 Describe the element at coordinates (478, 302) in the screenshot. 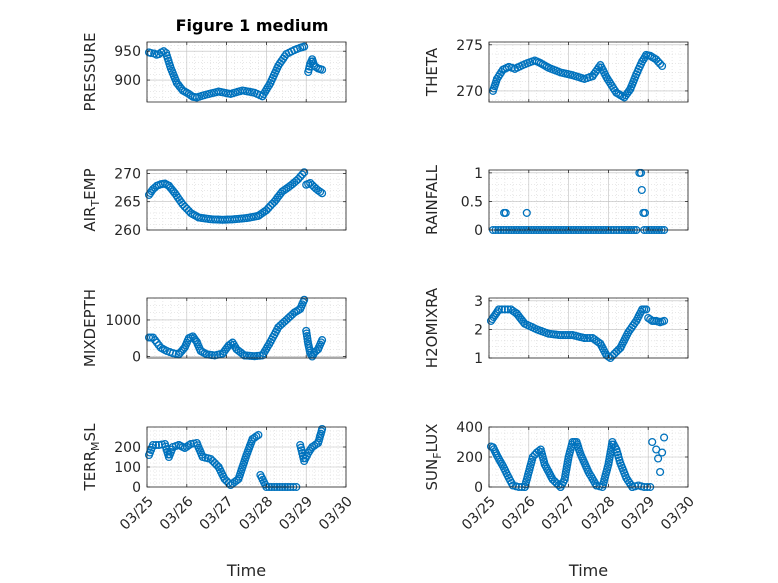

I see `y-tick-label: 3` at that location.